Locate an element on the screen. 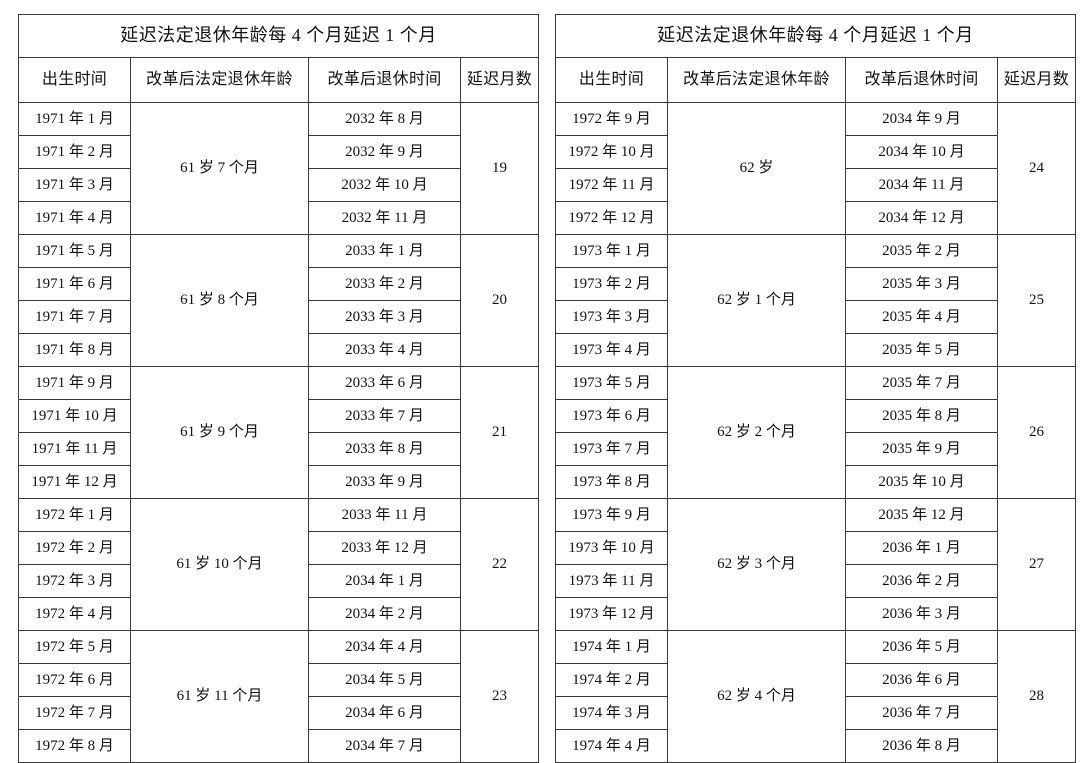  delay-months-cell: 22 is located at coordinates (499, 564).